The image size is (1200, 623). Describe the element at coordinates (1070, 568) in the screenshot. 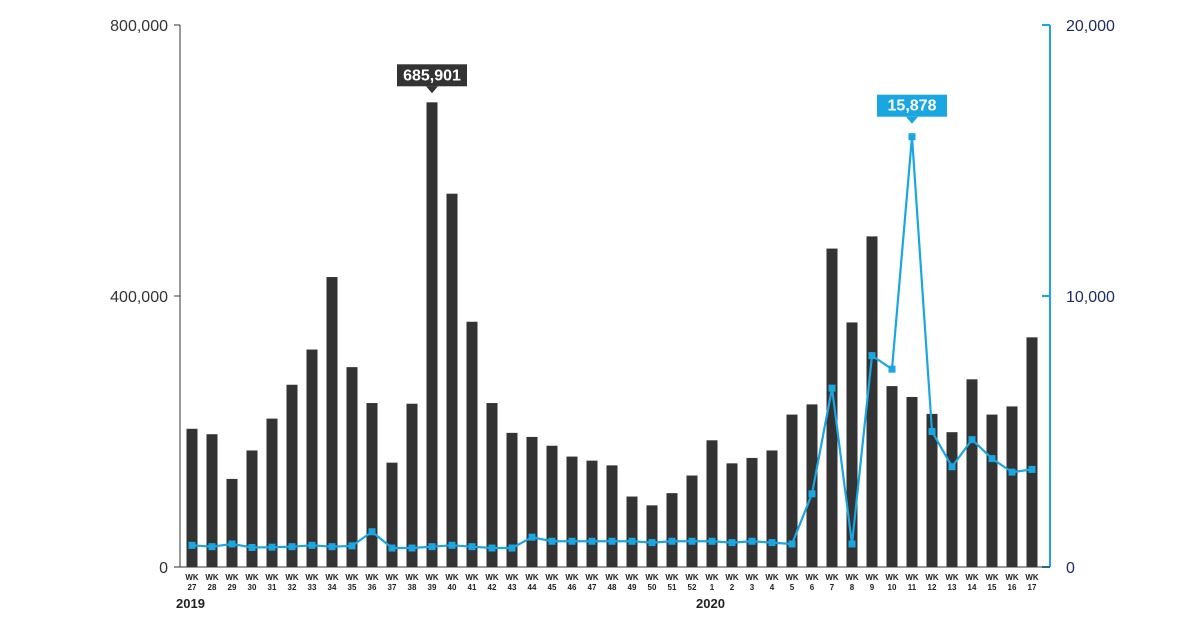

I see `right-axis-tick-label: 0` at that location.